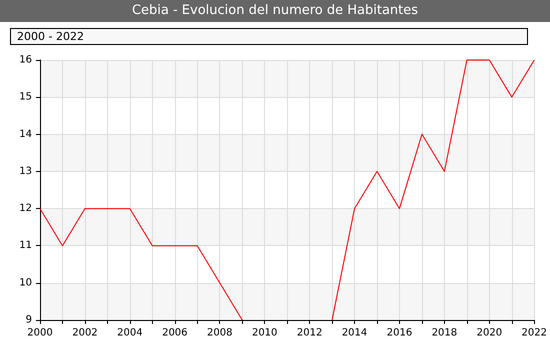 The height and width of the screenshot is (350, 550). Describe the element at coordinates (269, 36) in the screenshot. I see `text: 2000 - 2022` at that location.